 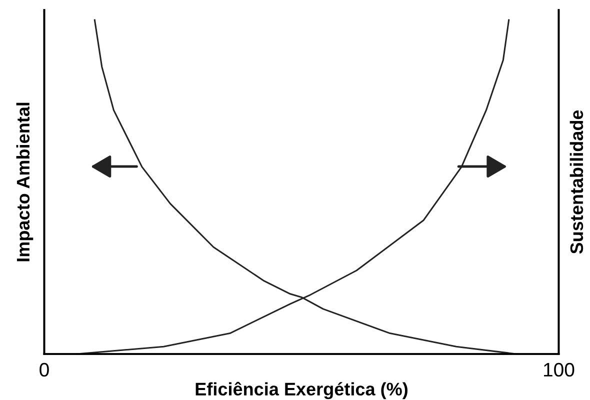 I want to click on x-tick-label: 100, so click(x=559, y=369).